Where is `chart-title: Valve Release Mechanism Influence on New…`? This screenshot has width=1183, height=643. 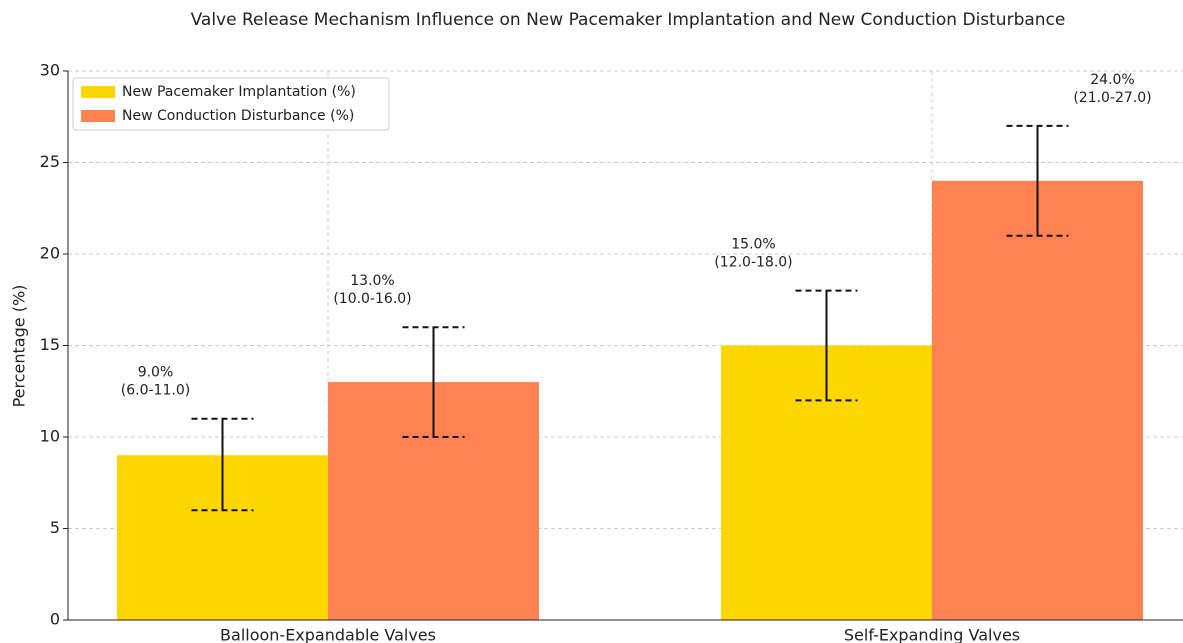
chart-title: Valve Release Mechanism Influence on New… is located at coordinates (628, 20).